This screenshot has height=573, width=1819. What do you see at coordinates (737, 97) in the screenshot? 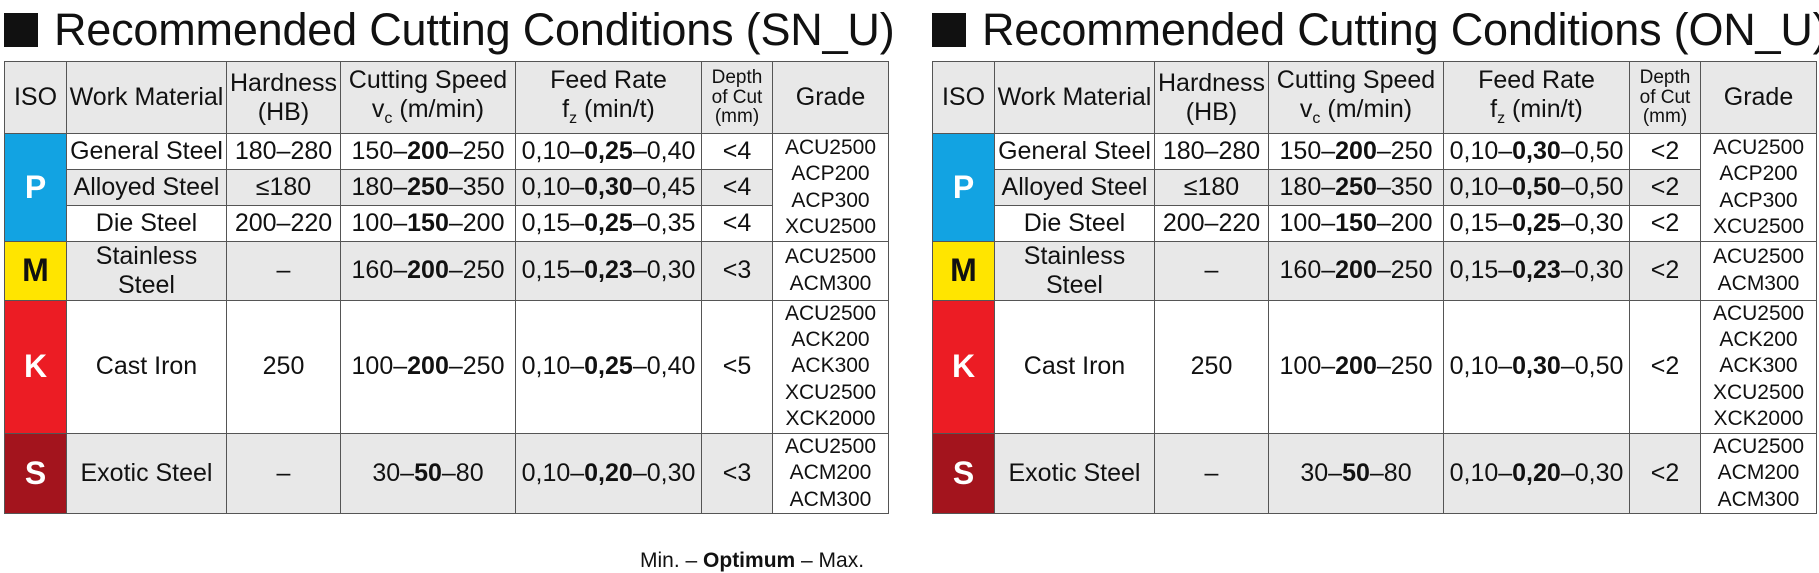
I see `depth-of-cut-header: Depth of Cut (mm)` at bounding box center [737, 97].